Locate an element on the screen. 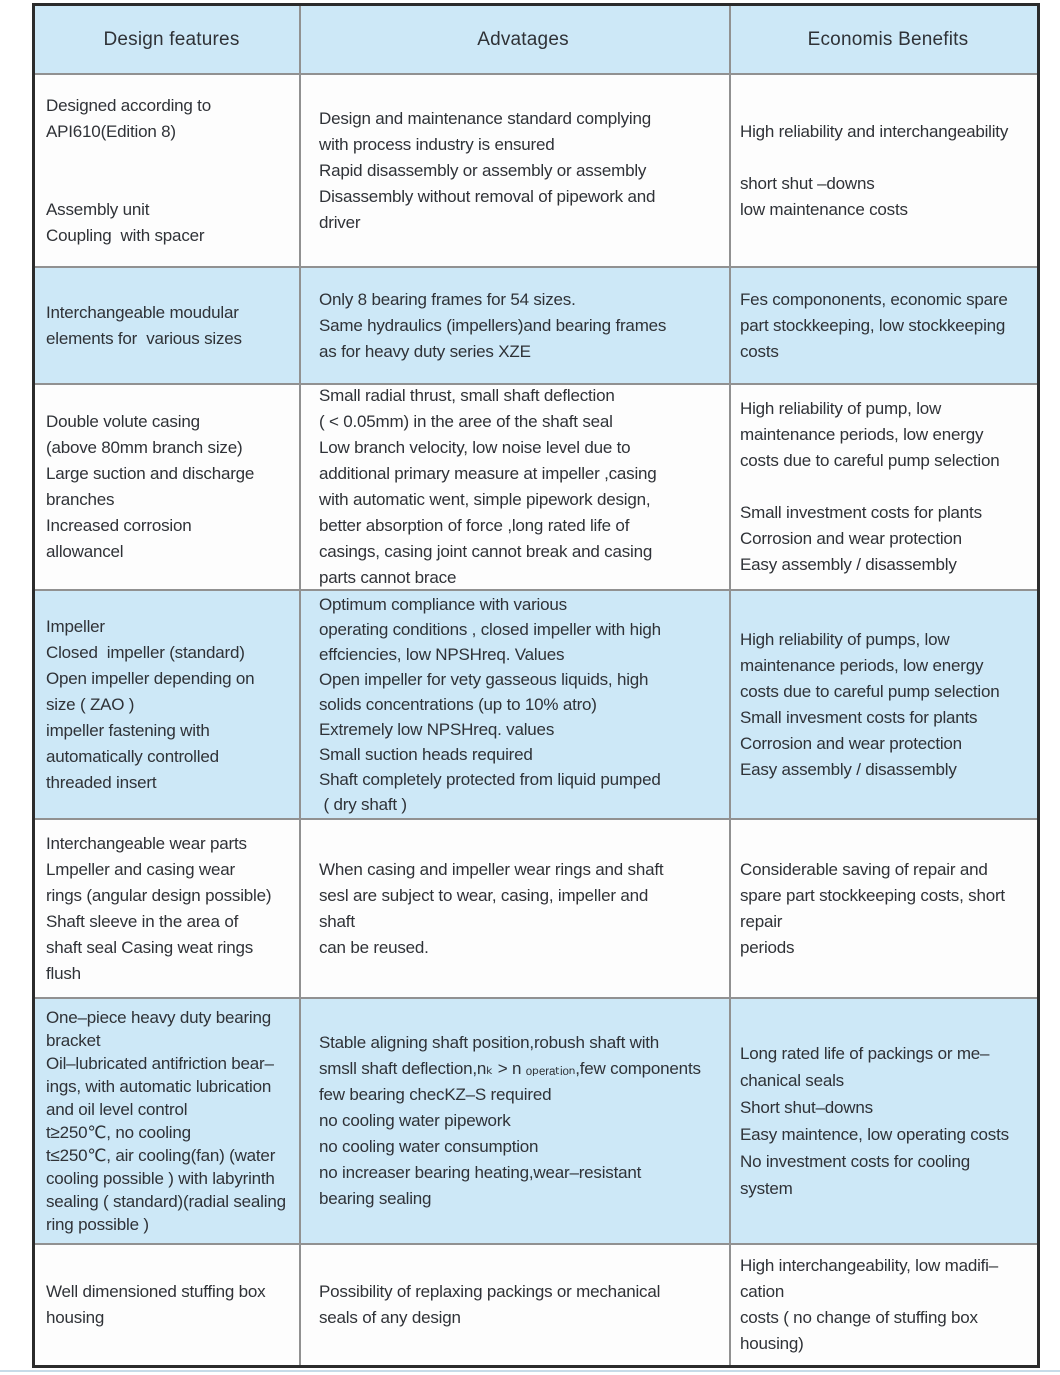 This screenshot has width=1060, height=1375. text-line: High interchangeability, low madifi– is located at coordinates (869, 1265).